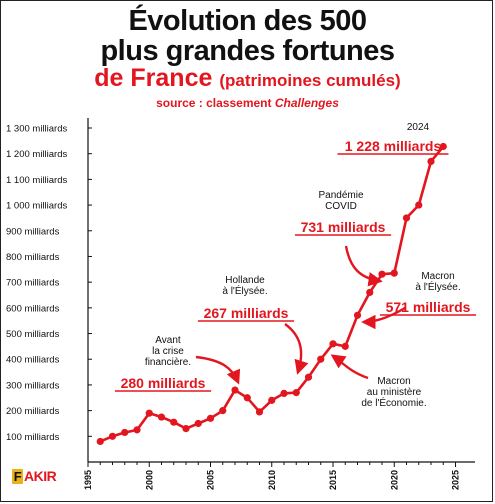 The image size is (495, 504). Describe the element at coordinates (394, 480) in the screenshot. I see `x-tick-label: 2020` at that location.